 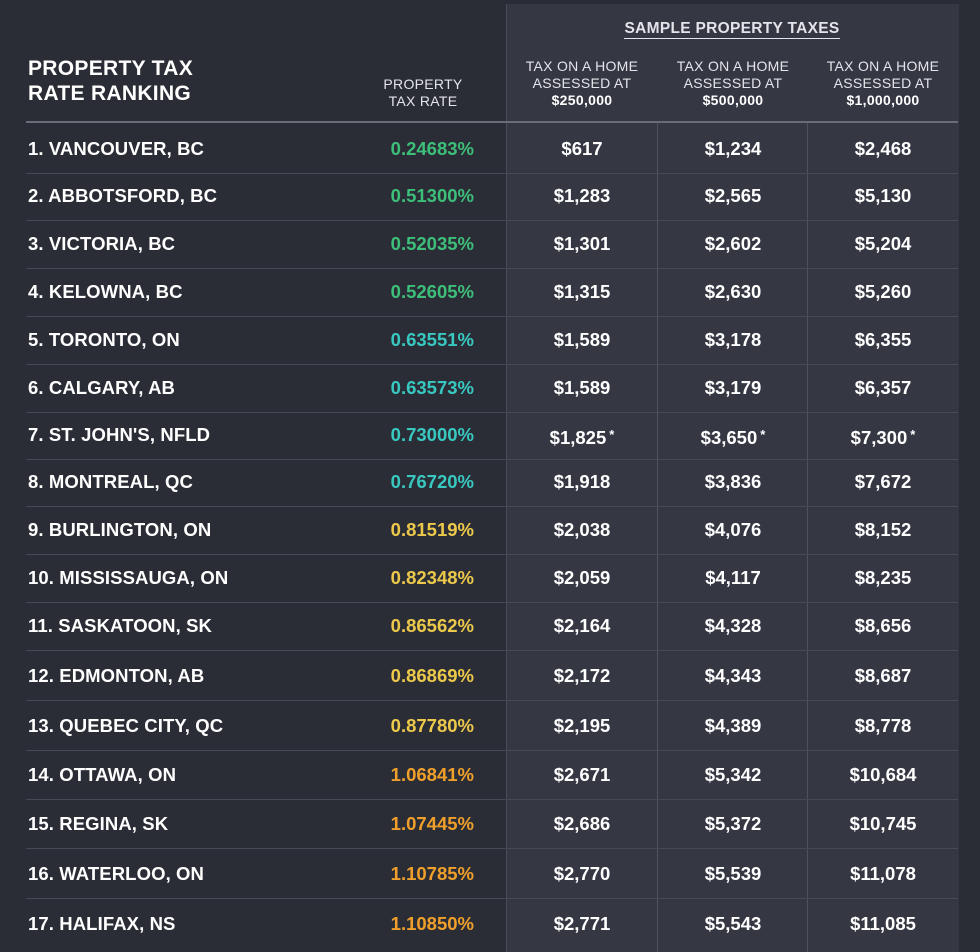 I want to click on city-name: 12. EDMONTON, AB, so click(x=116, y=675).